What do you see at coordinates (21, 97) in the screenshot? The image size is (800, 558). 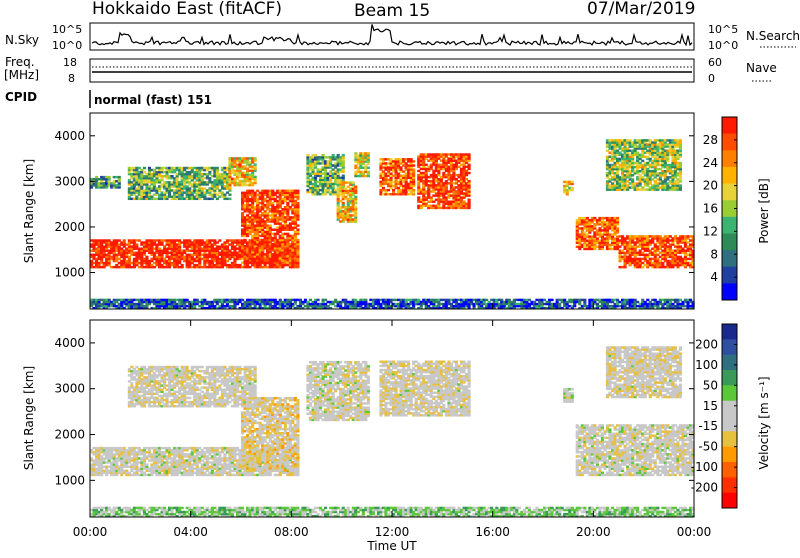 I see `cpid-label: CPID` at bounding box center [21, 97].